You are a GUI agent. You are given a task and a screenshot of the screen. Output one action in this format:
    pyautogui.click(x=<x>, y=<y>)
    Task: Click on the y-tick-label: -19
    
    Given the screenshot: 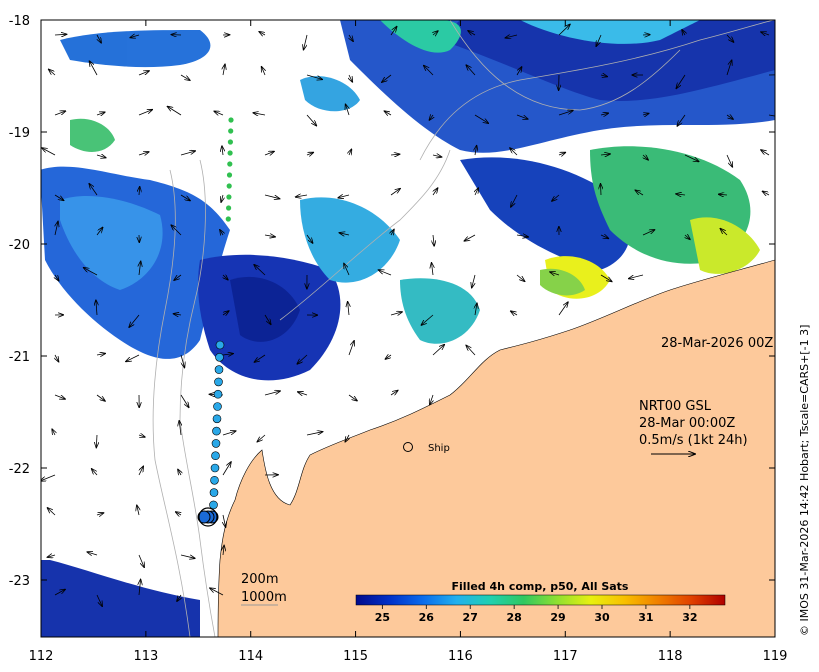 What is the action you would take?
    pyautogui.click(x=19, y=133)
    